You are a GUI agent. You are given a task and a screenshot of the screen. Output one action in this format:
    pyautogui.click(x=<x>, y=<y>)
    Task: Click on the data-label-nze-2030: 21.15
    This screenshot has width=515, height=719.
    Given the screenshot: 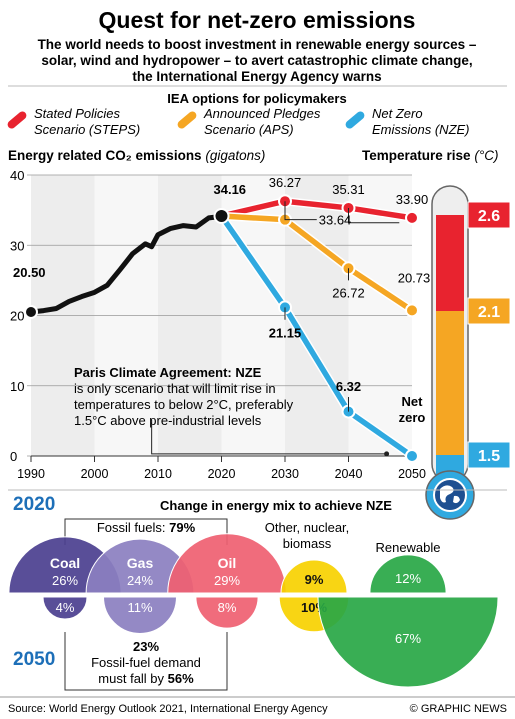 What is the action you would take?
    pyautogui.click(x=285, y=333)
    